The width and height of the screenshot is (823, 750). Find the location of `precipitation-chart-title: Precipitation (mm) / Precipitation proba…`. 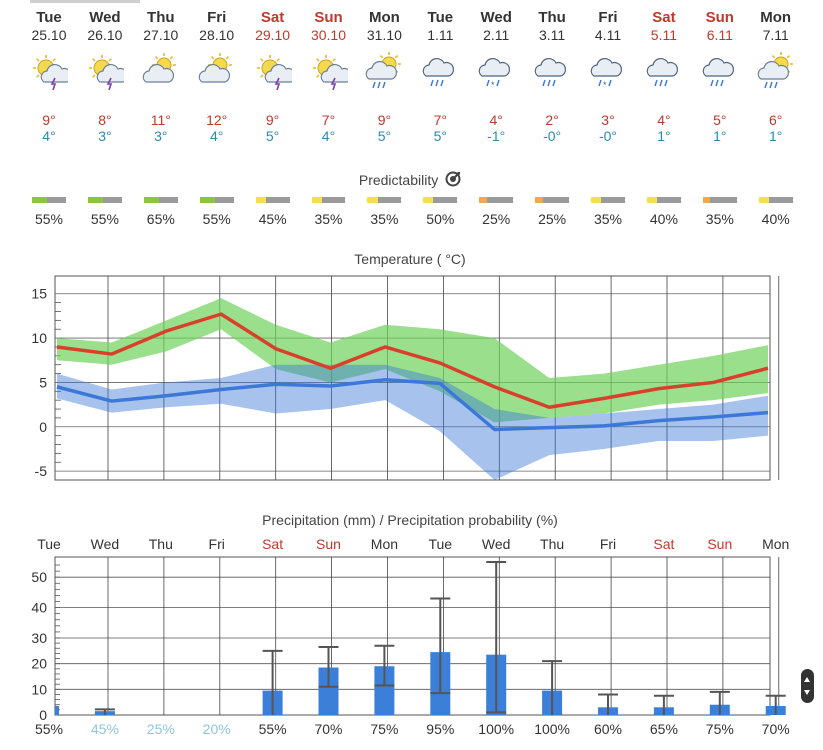

precipitation-chart-title: Precipitation (mm) / Precipitation proba… is located at coordinates (410, 520).